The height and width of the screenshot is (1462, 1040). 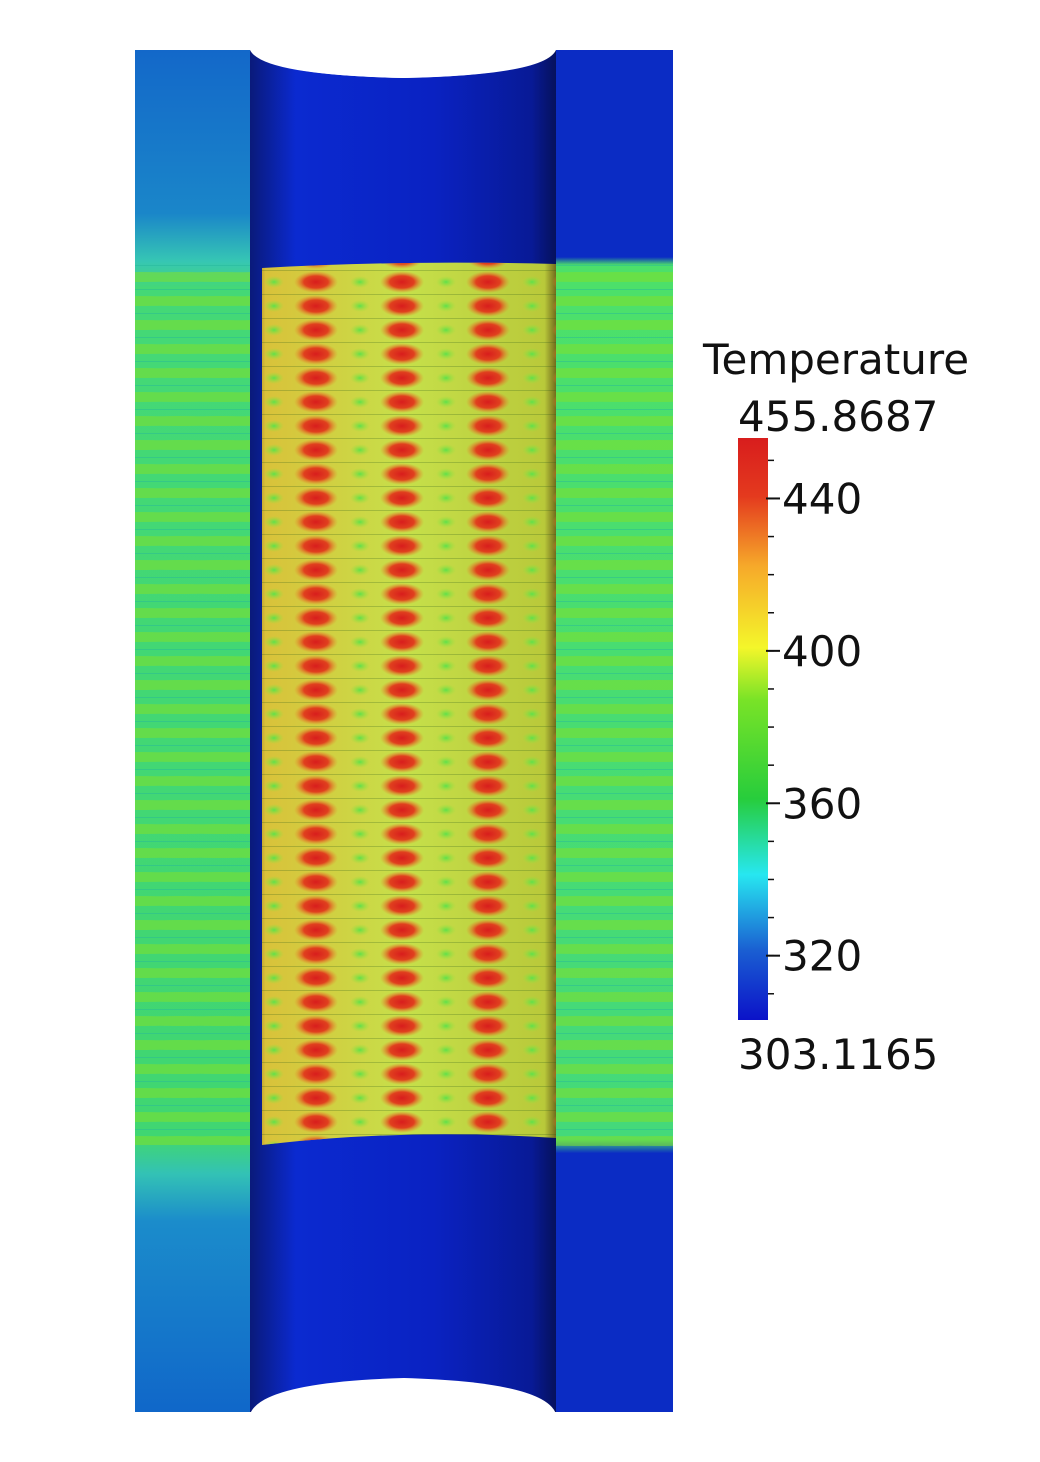 I want to click on colorbar-title: Temperature, so click(x=835, y=359).